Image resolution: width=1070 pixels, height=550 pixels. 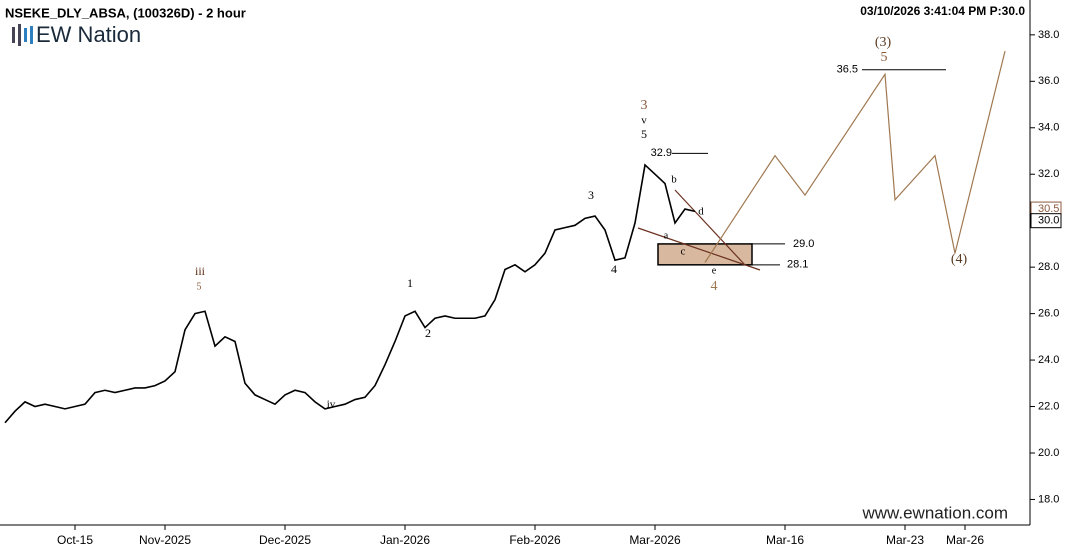 I want to click on x-tick-label: Feb-2026, so click(x=535, y=540).